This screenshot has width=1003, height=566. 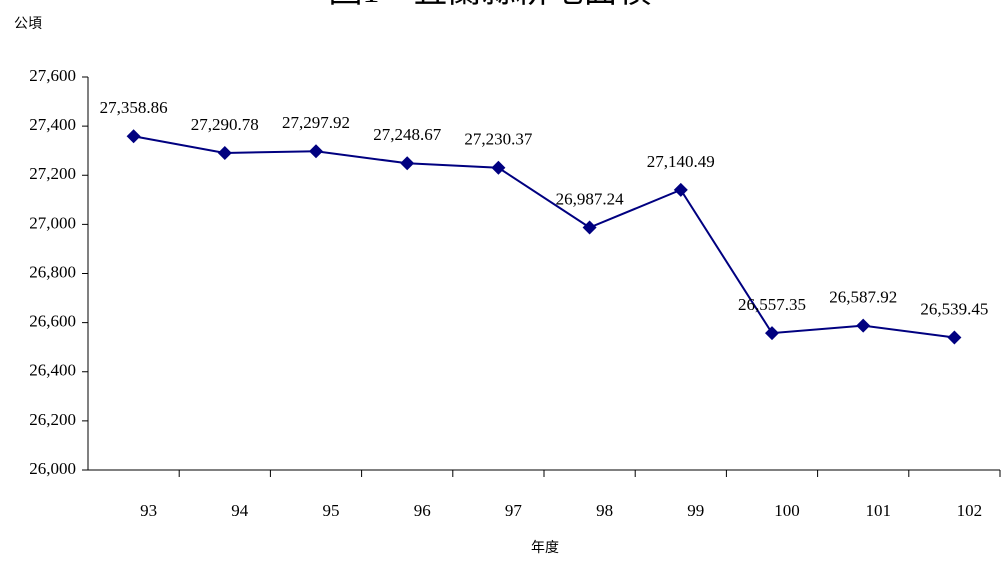 I want to click on y-tick-label: 26,000, so click(x=52, y=468).